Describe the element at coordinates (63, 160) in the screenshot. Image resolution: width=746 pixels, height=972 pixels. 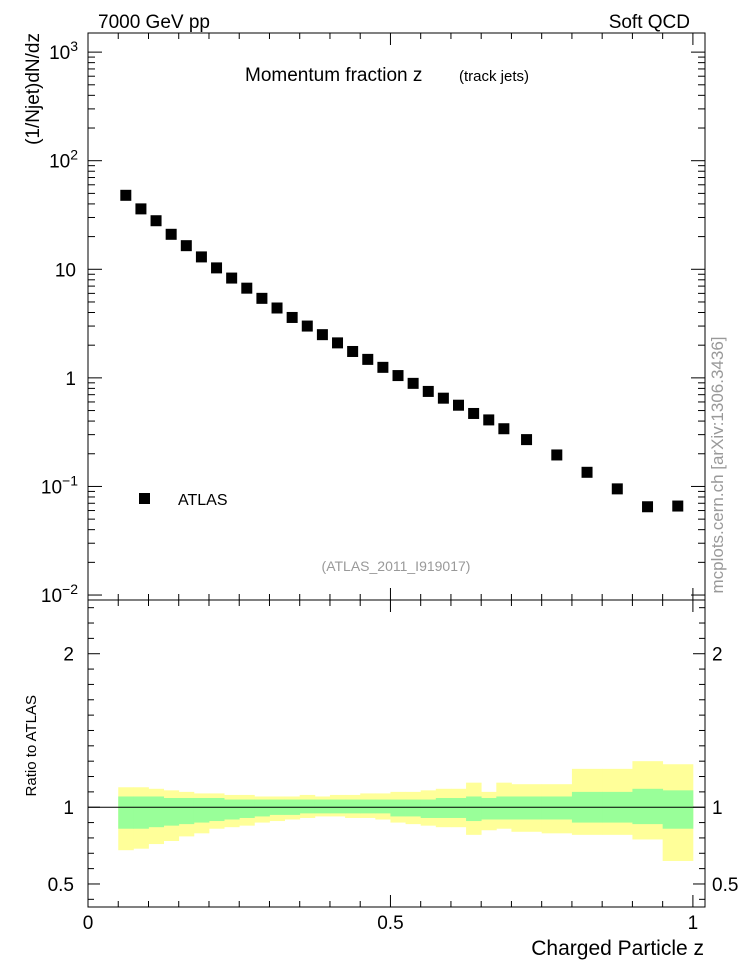
I see `main-y-tick-label: 10²` at that location.